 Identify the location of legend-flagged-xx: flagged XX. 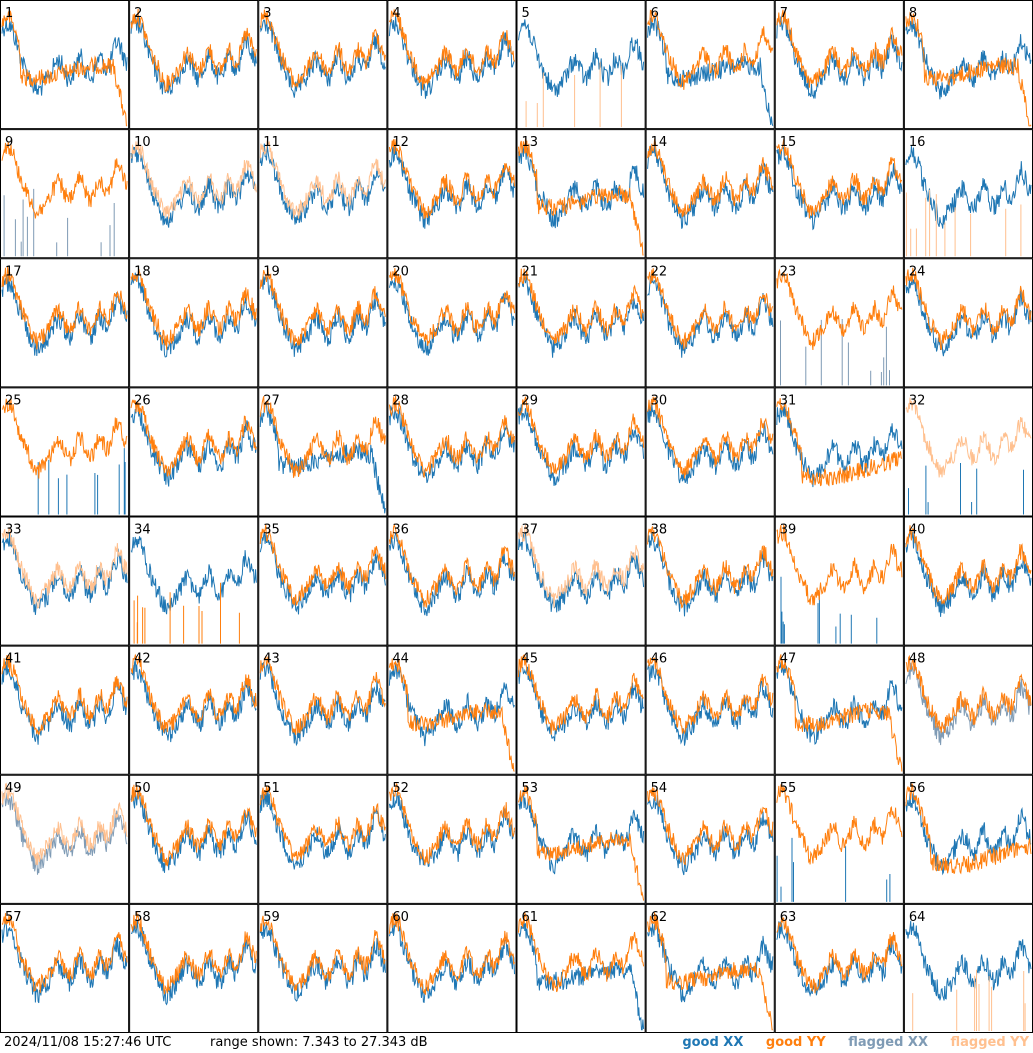
(888, 1042).